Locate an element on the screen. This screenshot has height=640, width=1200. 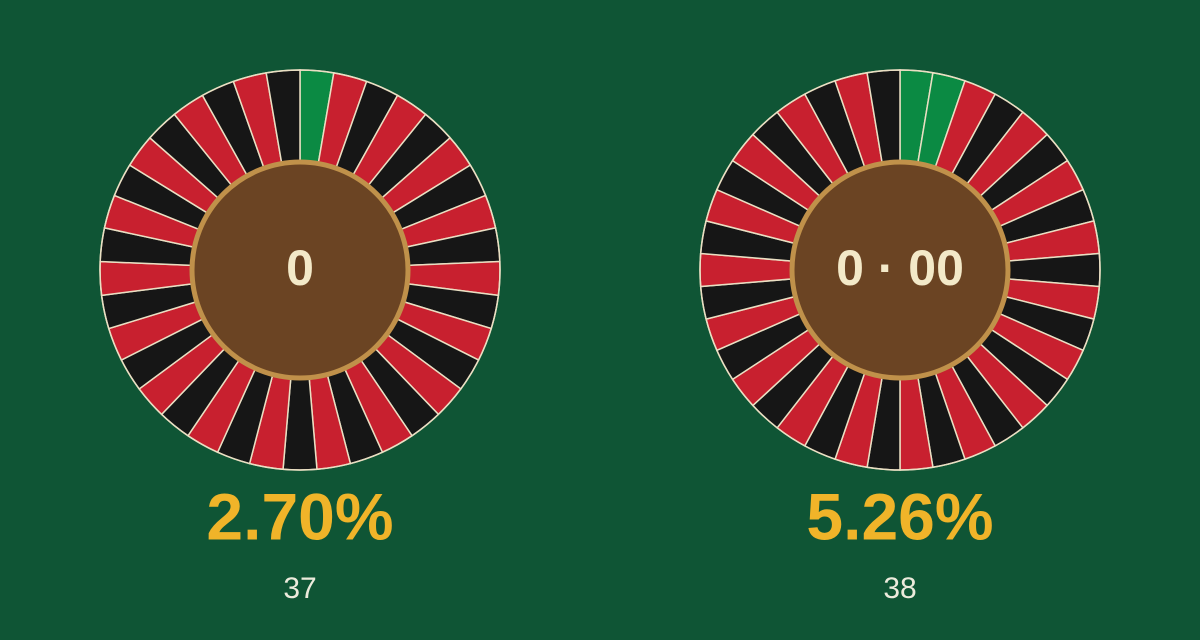
house-edge: 5.26% is located at coordinates (899, 516).